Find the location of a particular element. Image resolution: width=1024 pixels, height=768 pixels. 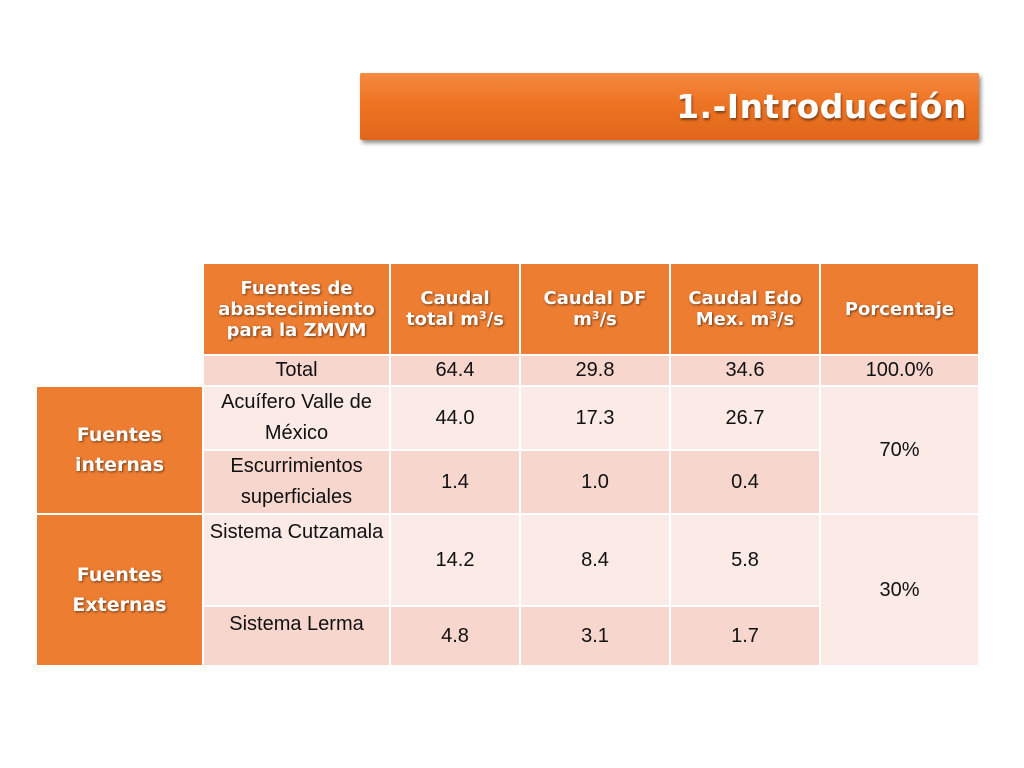

row-caudal-total: 4.8 is located at coordinates (456, 637).